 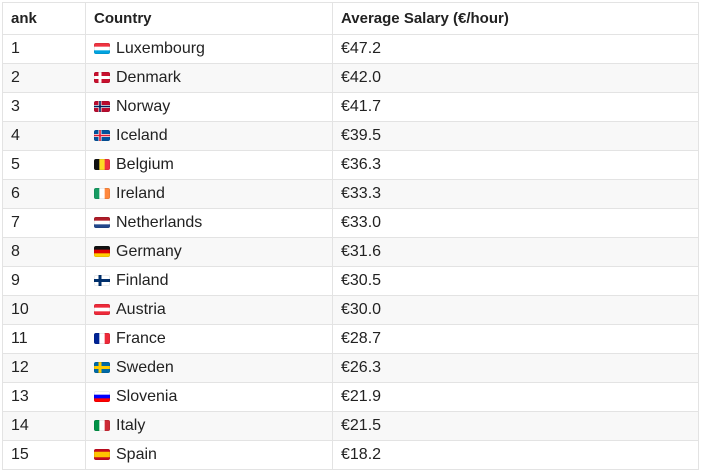 What do you see at coordinates (515, 368) in the screenshot?
I see `salary-cell: €26.3` at bounding box center [515, 368].